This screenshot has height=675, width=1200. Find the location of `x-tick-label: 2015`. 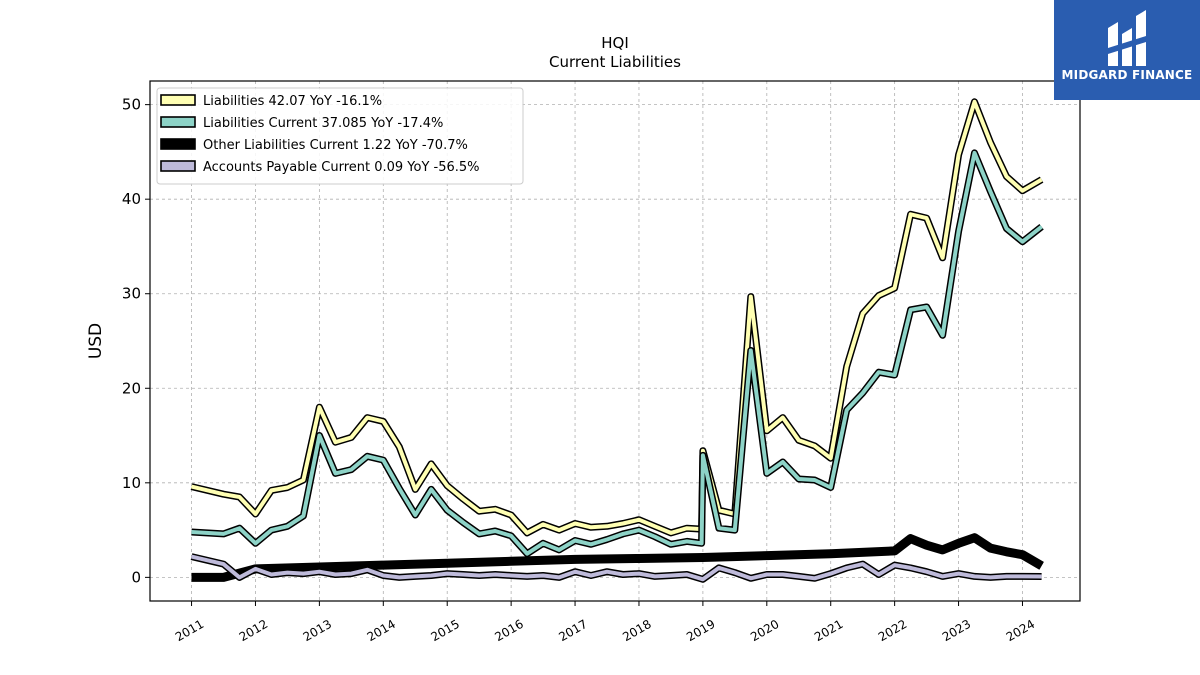

x-tick-label: 2015 is located at coordinates (444, 630).